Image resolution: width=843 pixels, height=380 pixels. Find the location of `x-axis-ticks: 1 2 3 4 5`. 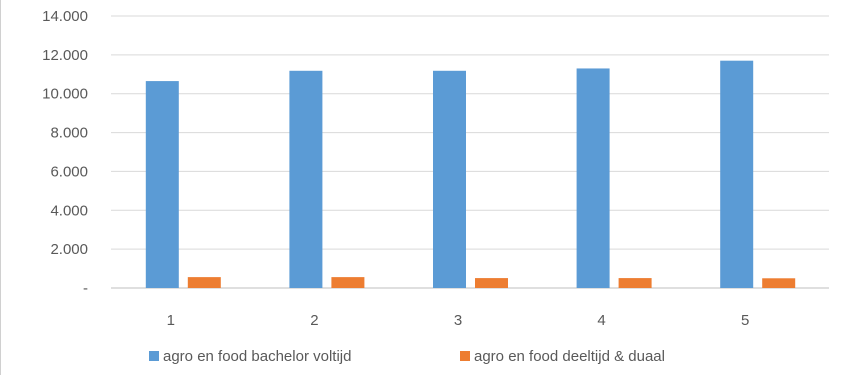

x-axis-ticks: 1 2 3 4 5 is located at coordinates (458, 320).